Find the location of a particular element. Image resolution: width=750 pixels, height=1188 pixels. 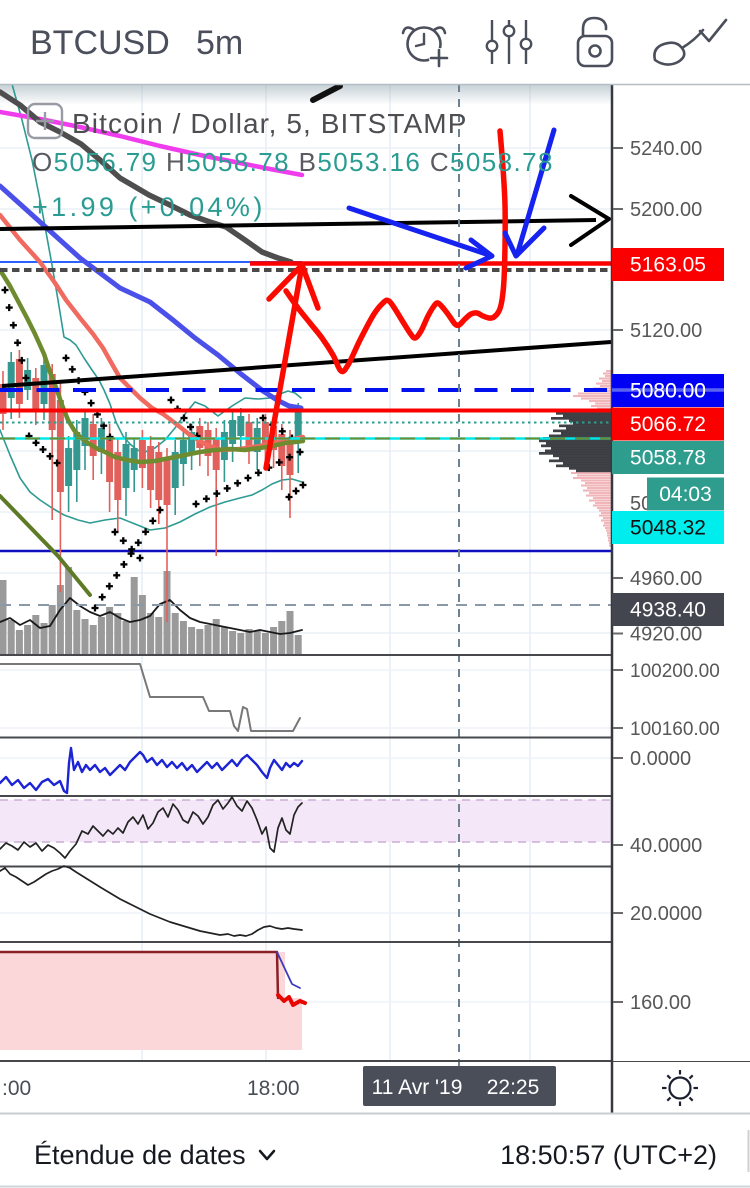

svg-text: 5163.05 is located at coordinates (668, 265).